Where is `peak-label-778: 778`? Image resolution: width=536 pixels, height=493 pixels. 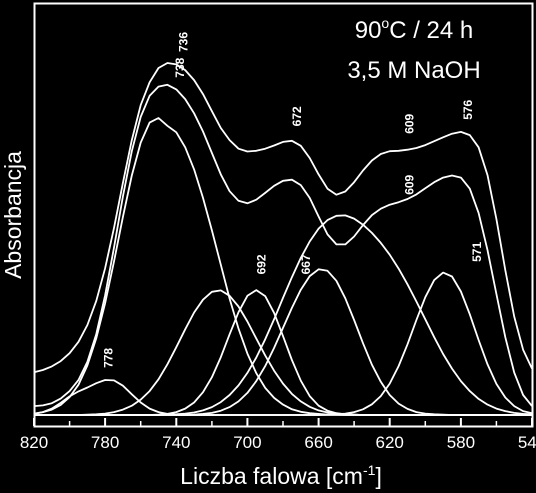
peak-label-778: 778 is located at coordinates (109, 358).